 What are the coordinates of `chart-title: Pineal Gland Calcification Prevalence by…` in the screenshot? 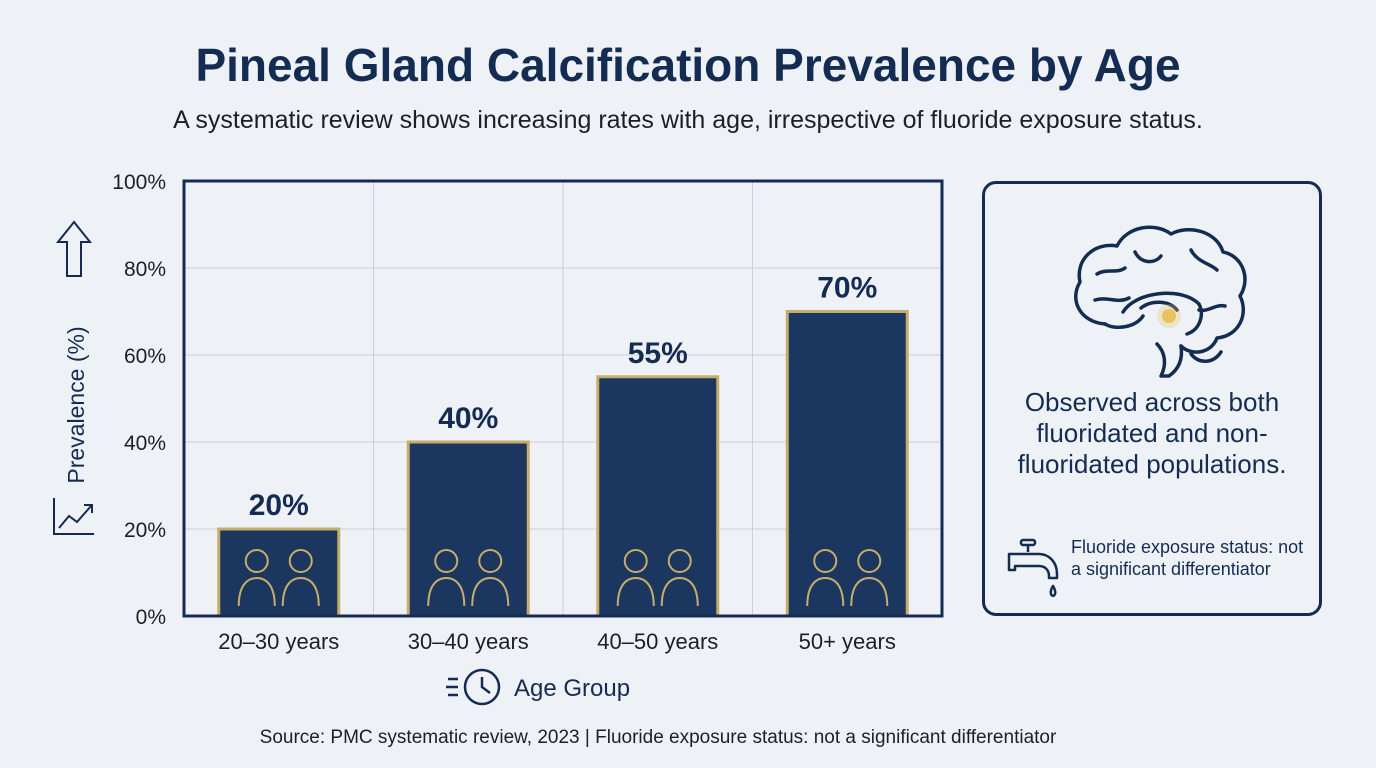 It's located at (688, 65).